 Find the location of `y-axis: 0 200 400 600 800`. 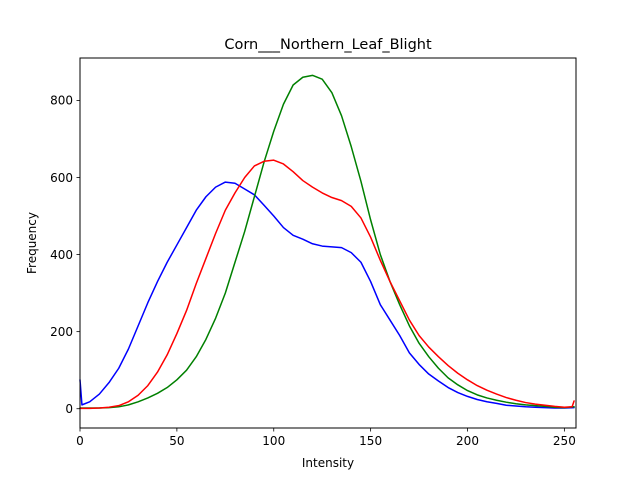

y-axis: 0 200 400 600 800 is located at coordinates (65, 255).